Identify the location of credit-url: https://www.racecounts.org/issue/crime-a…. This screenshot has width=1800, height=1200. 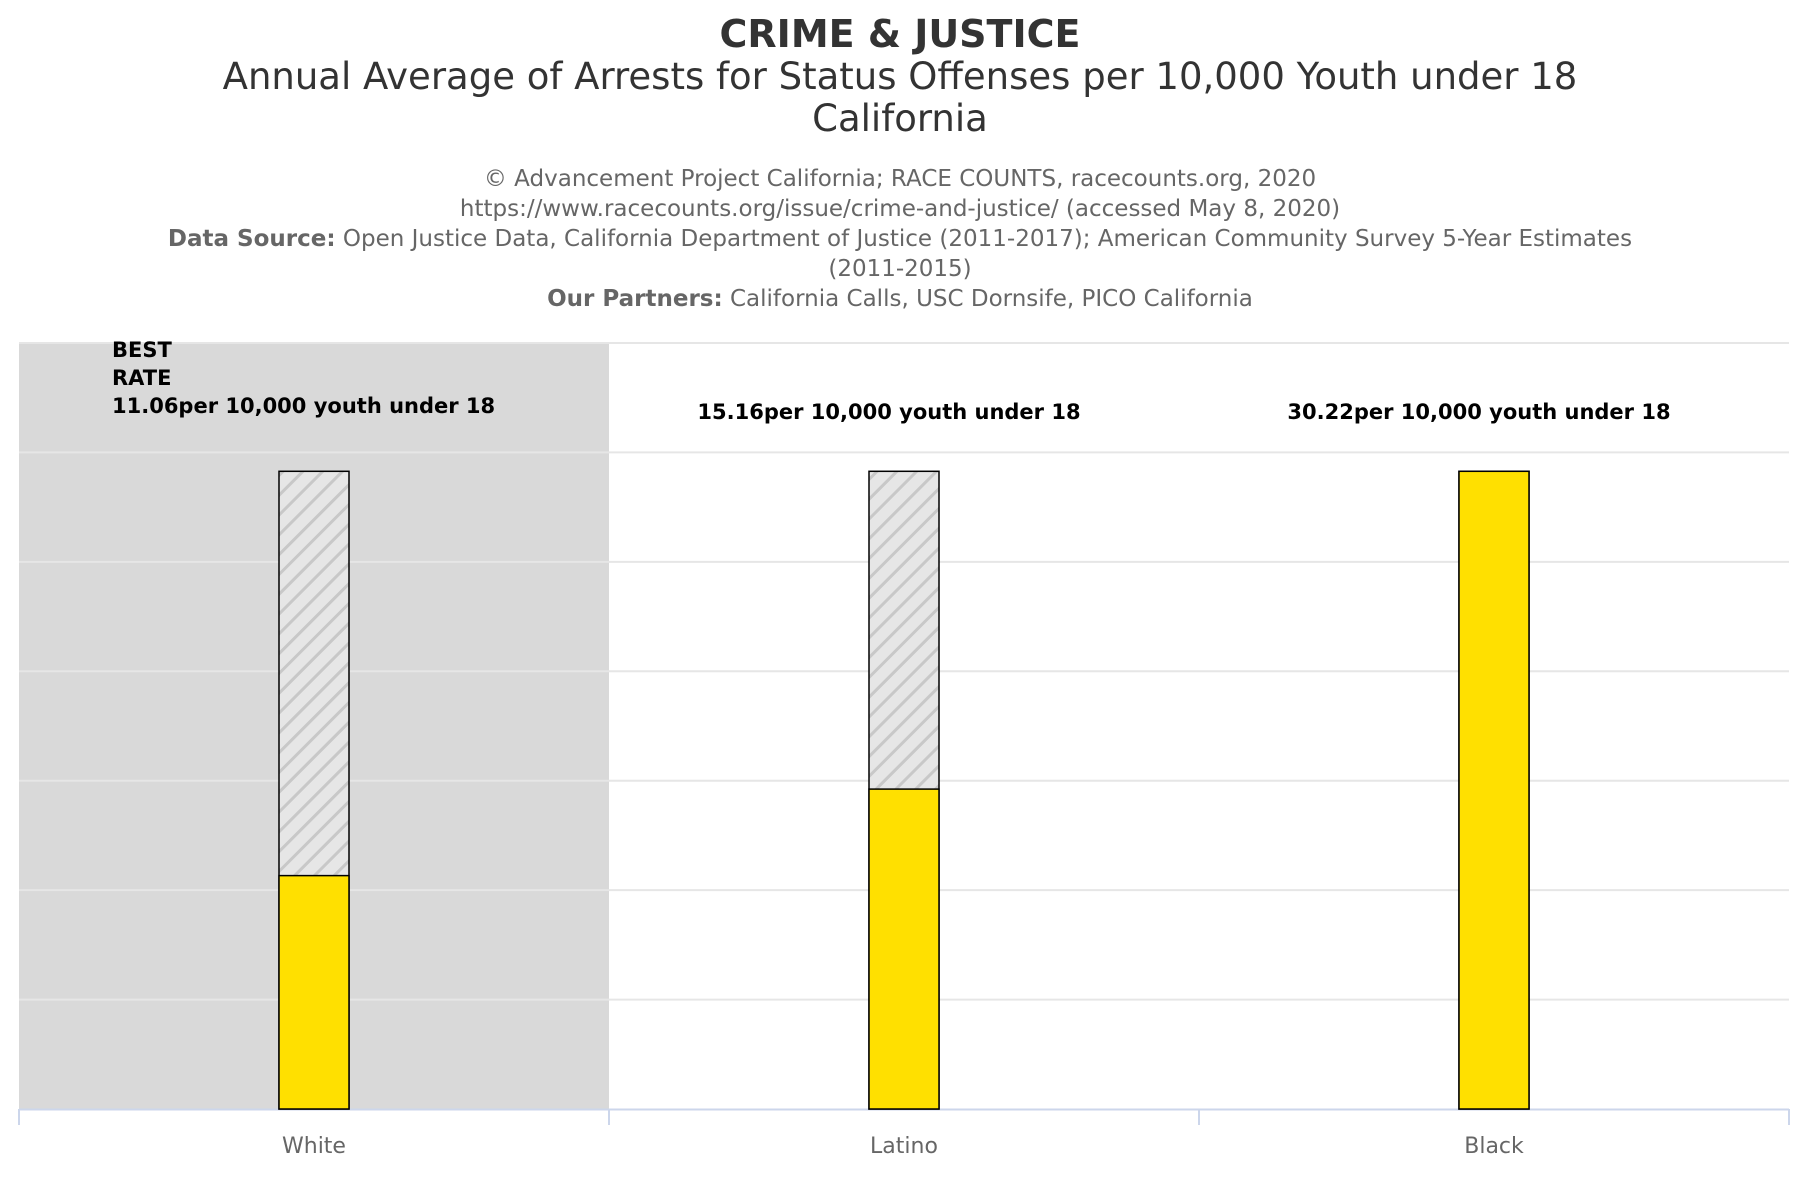
(900, 209).